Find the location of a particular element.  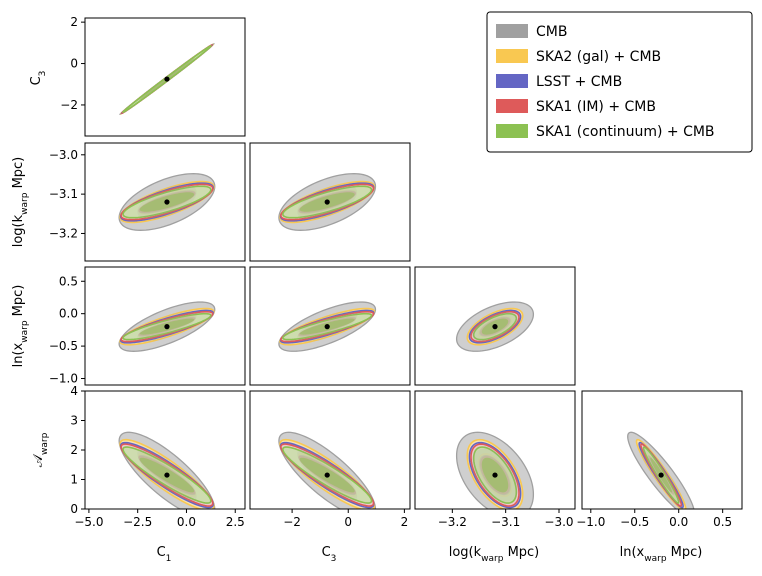

panel-logk-lnx-contours is located at coordinates (495, 326).